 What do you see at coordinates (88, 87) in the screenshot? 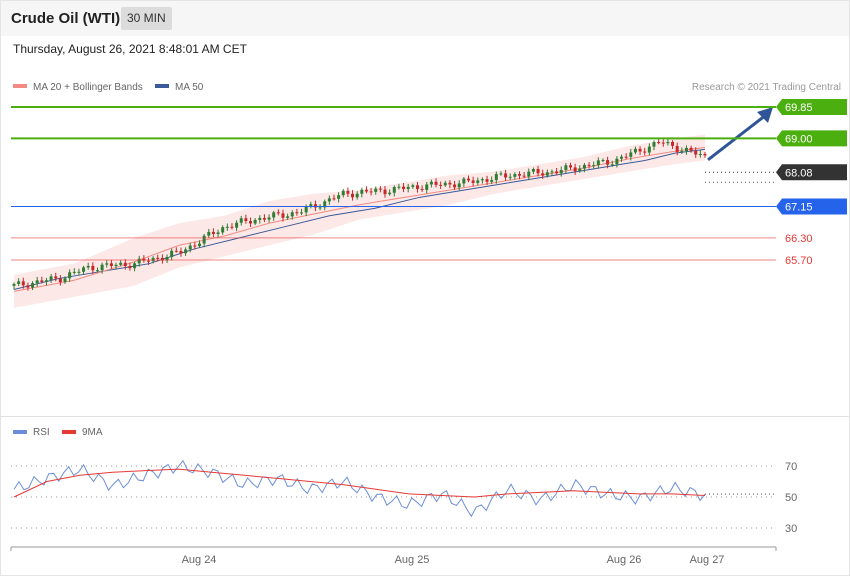
I see `ma20-legend-label: MA 20 + Bollinger Bands` at bounding box center [88, 87].